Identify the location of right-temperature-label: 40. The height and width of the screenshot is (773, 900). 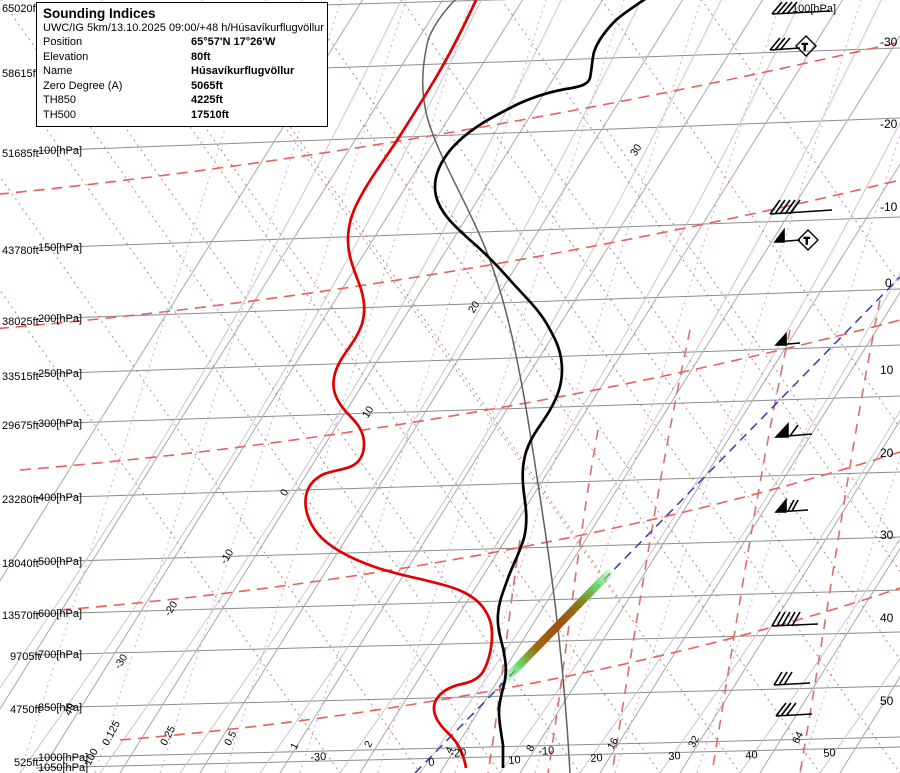
(887, 618).